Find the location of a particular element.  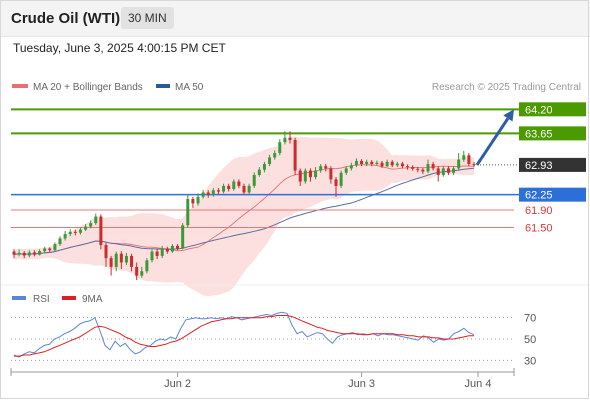

rsi-ma-line is located at coordinates (244, 336).